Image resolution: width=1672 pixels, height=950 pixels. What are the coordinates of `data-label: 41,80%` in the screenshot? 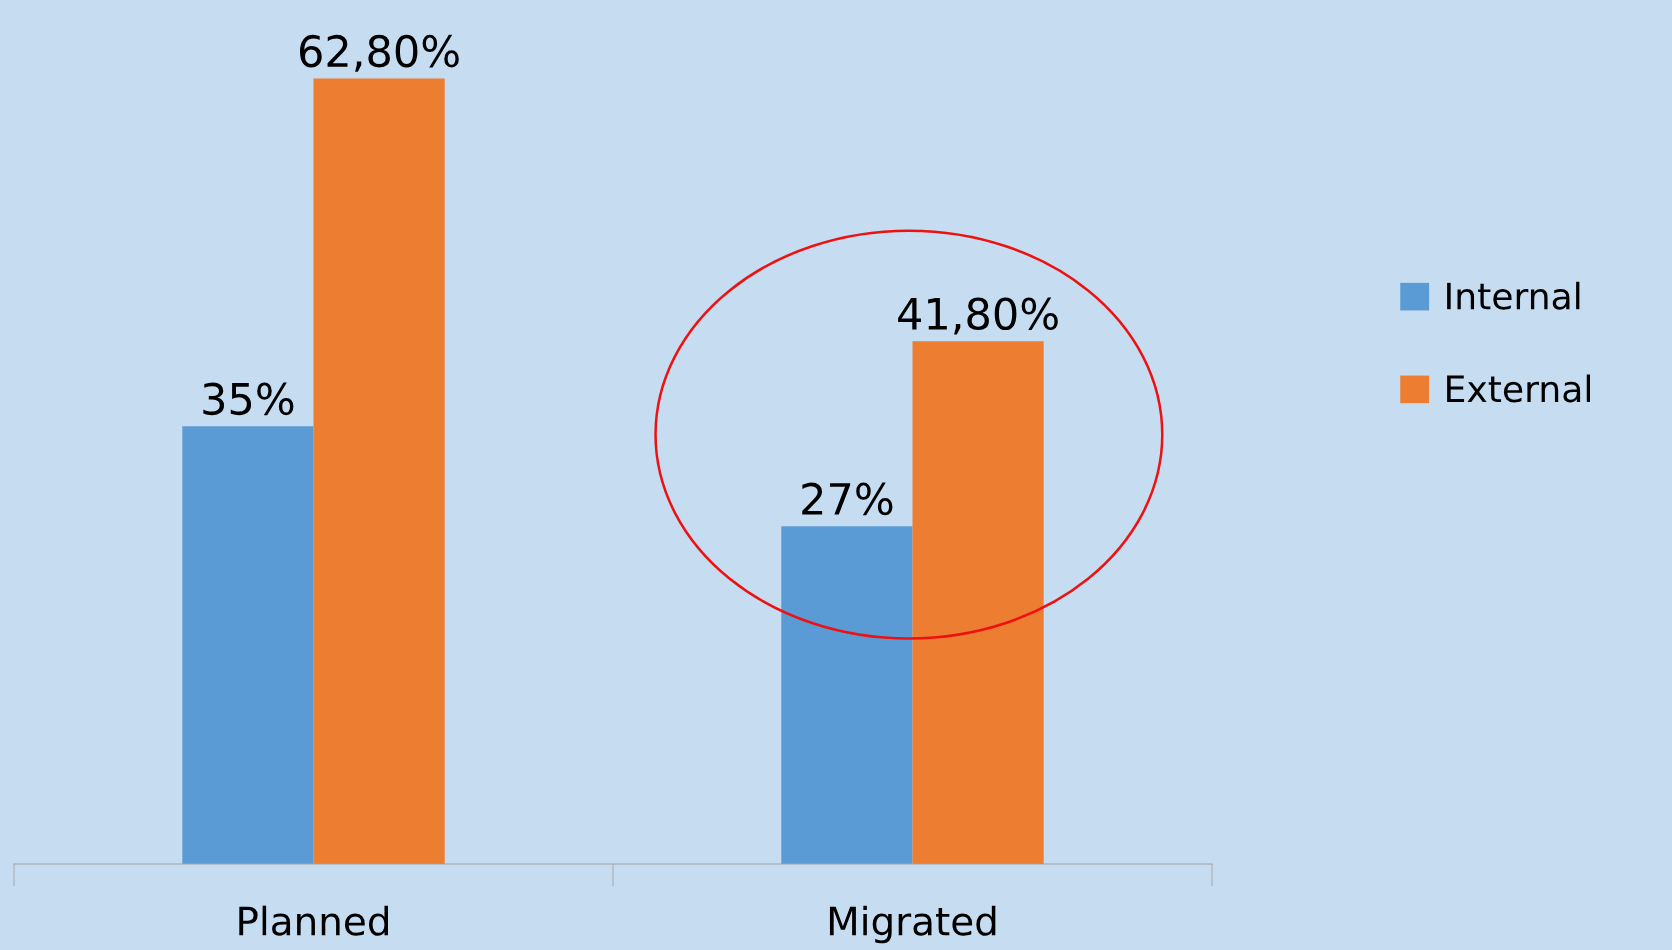 It's located at (978, 316).